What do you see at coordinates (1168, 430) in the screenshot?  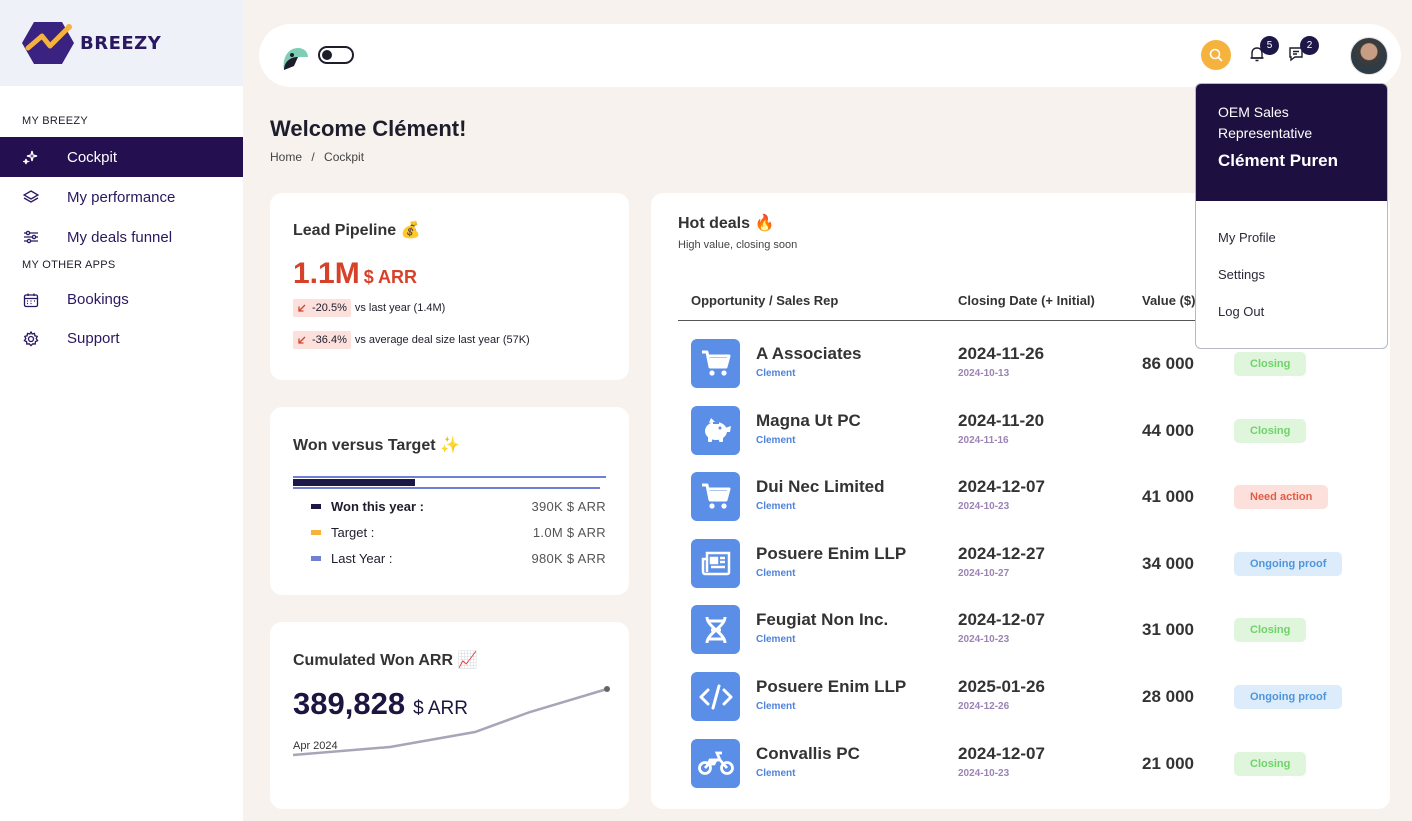 I see `deal-value: 44 000` at bounding box center [1168, 430].